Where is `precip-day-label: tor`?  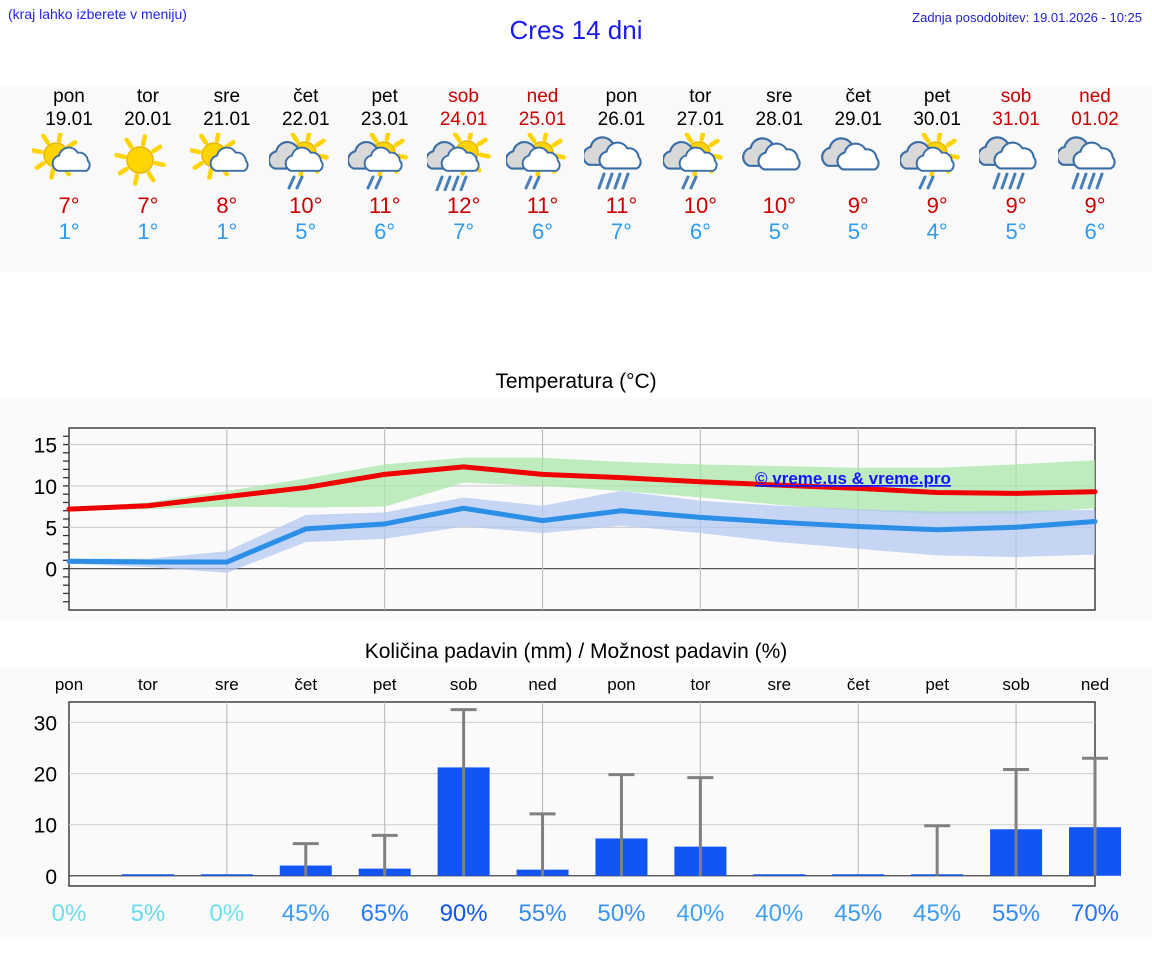 precip-day-label: tor is located at coordinates (700, 684).